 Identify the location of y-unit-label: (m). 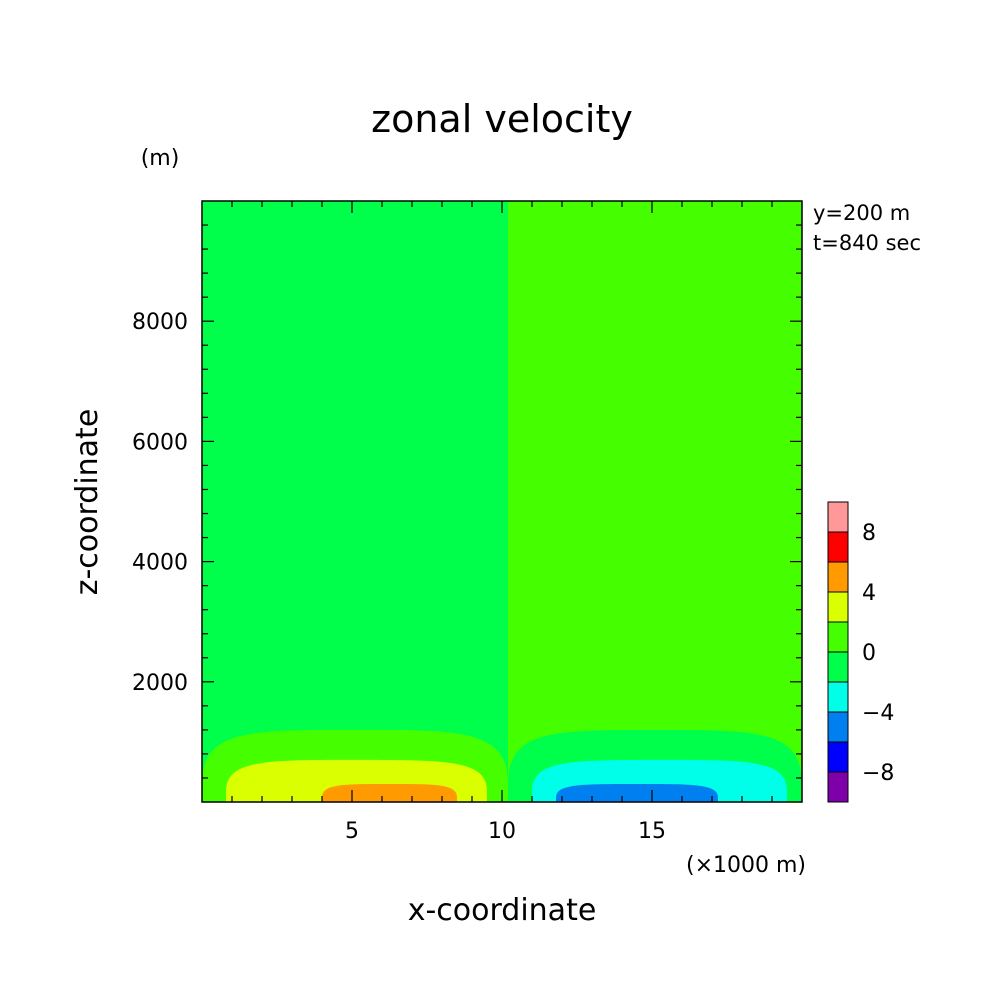
(160, 158).